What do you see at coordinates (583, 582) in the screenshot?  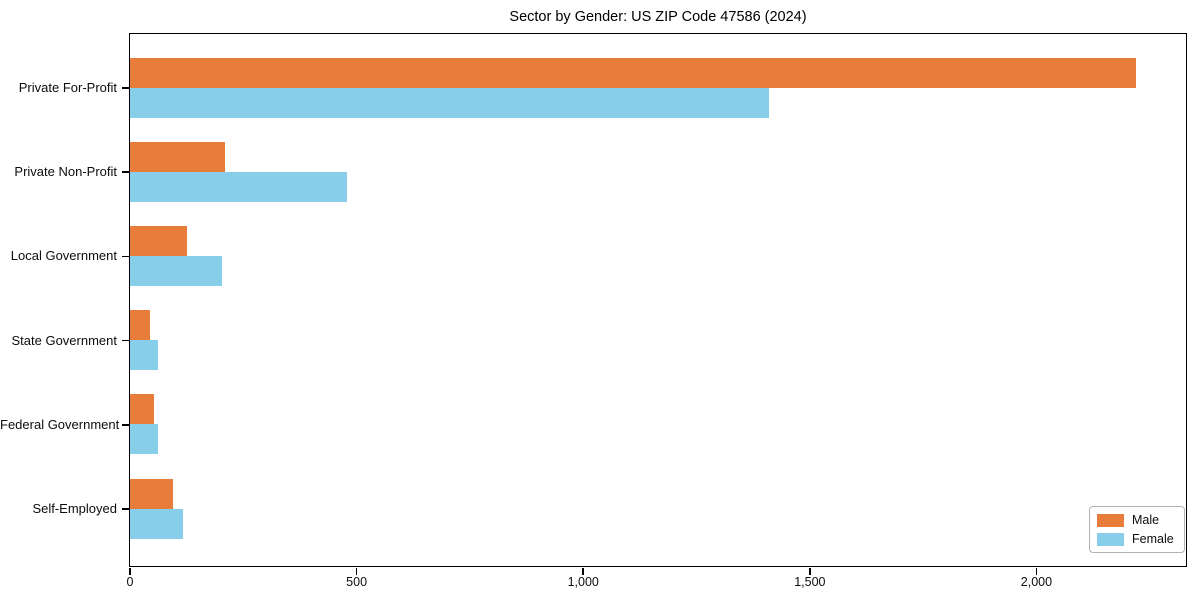 I see `x-tick-label: 1,000` at bounding box center [583, 582].